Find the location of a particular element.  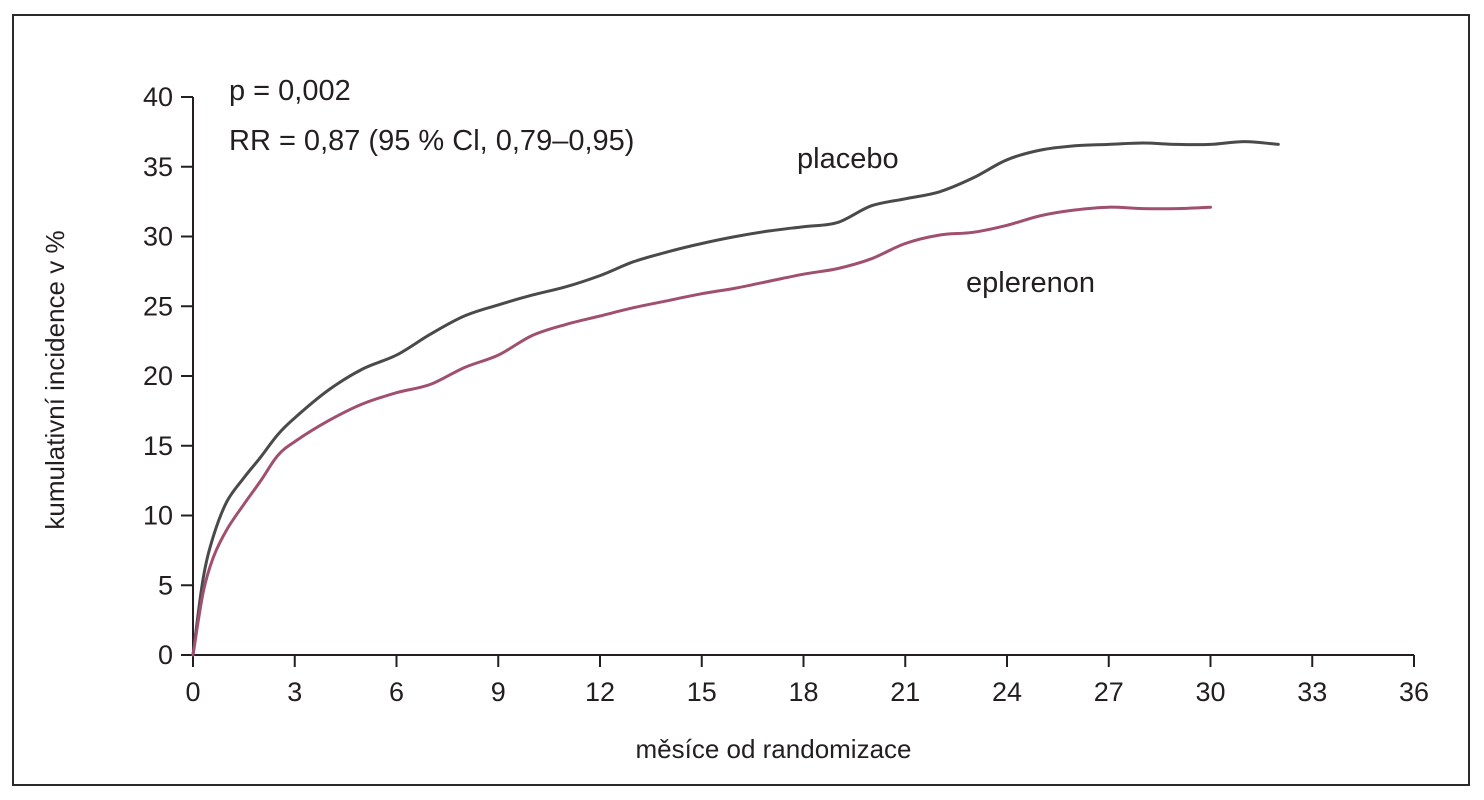

x-ticks: 0 3 6 9 12 15 18 21 24 27 30 33 36 is located at coordinates (807, 681).